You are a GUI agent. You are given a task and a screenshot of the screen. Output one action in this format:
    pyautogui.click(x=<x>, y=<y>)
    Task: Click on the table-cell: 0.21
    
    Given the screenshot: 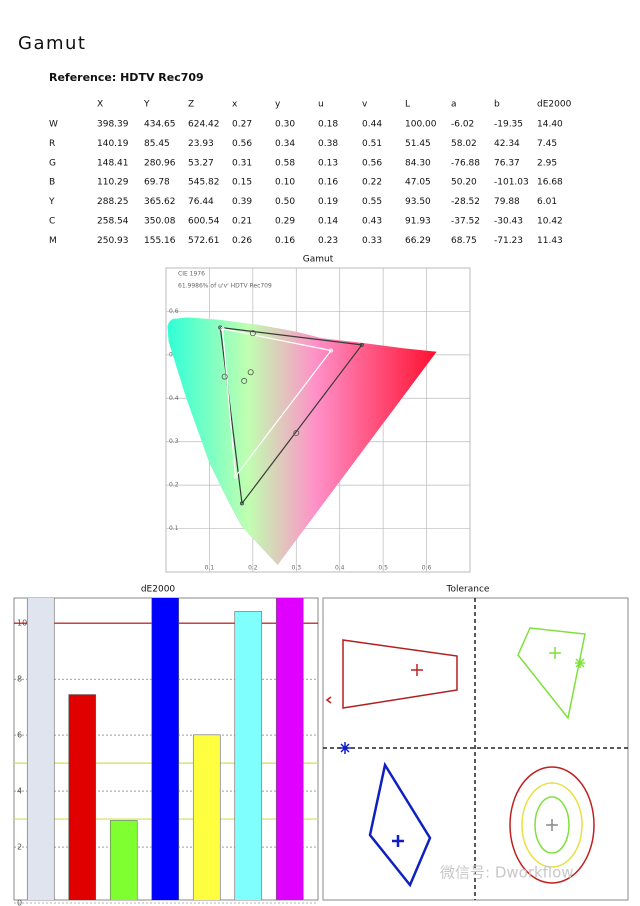 What is the action you would take?
    pyautogui.click(x=242, y=222)
    